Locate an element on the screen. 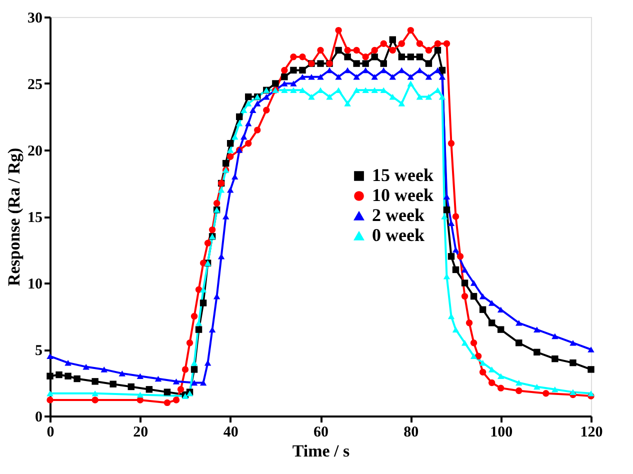 This screenshot has height=474, width=633. x-tick-label: 80 is located at coordinates (411, 432).